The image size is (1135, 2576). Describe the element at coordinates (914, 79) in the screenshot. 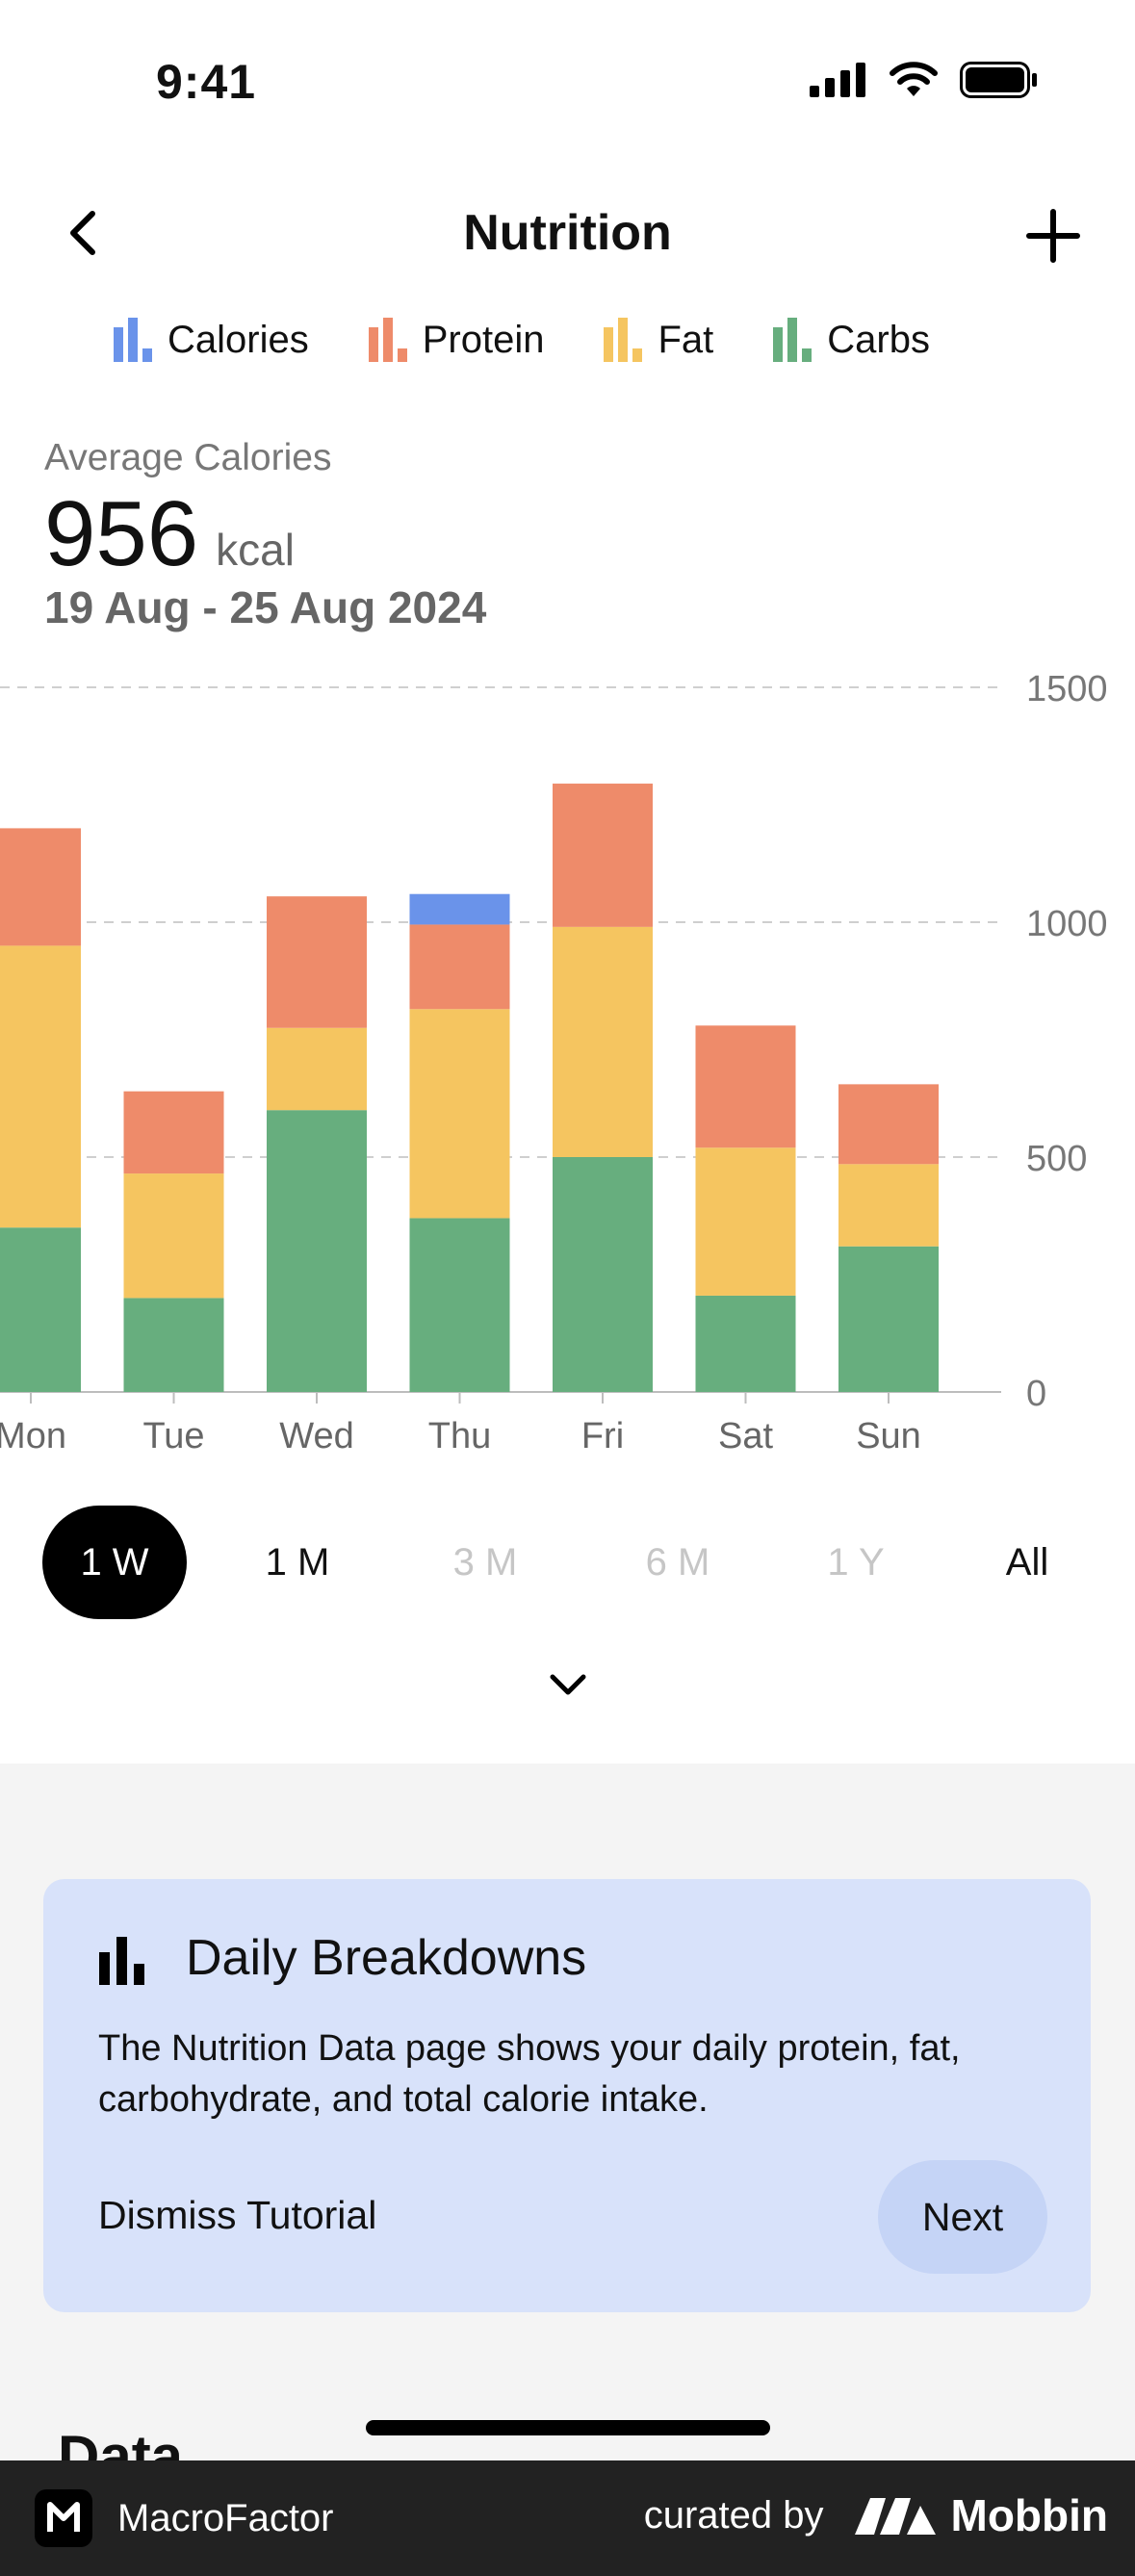

I see `wifi-icon` at that location.